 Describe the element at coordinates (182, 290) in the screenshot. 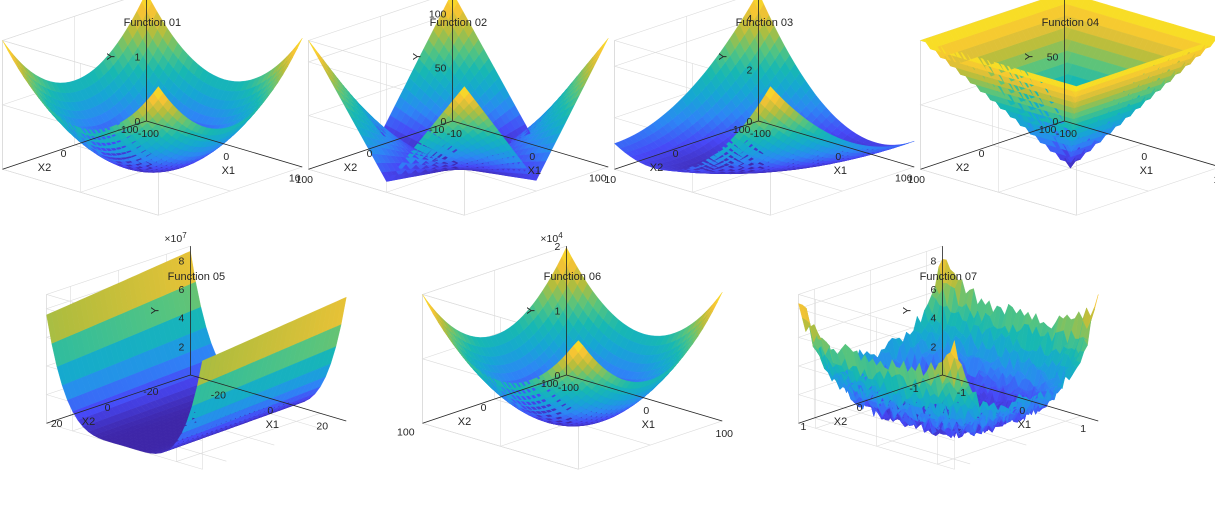

I see `z-tick-label: 6` at that location.